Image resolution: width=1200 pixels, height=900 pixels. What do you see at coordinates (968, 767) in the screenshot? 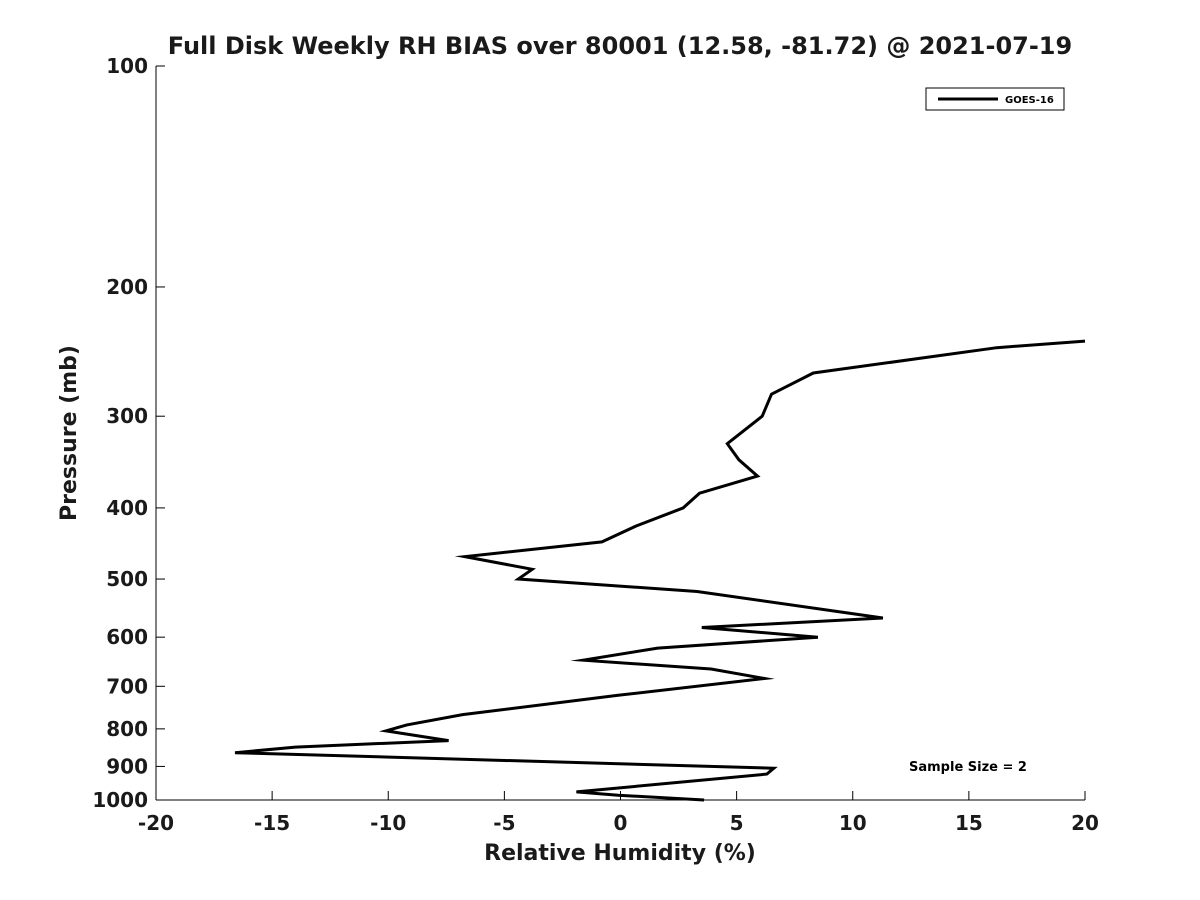
I see `sample-size-annotation: Sample Size = 2` at bounding box center [968, 767].